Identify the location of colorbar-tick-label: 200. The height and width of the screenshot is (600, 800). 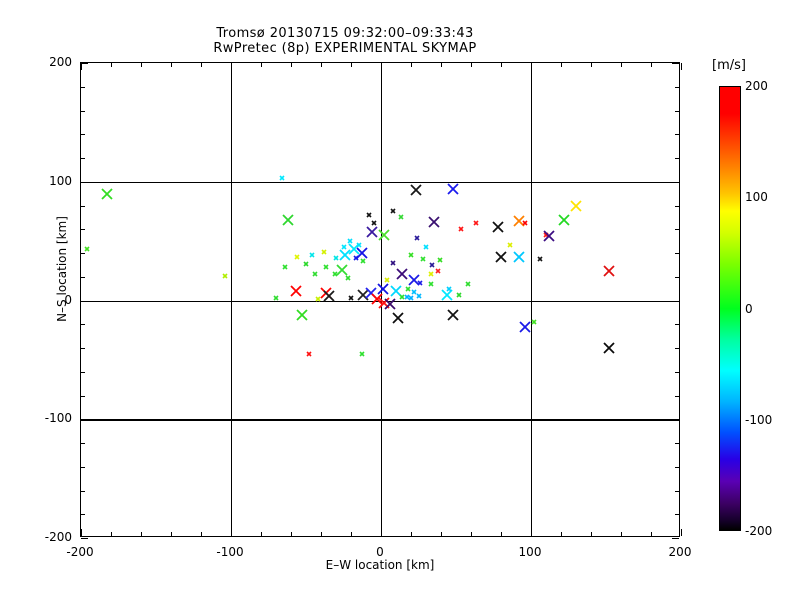
(756, 86).